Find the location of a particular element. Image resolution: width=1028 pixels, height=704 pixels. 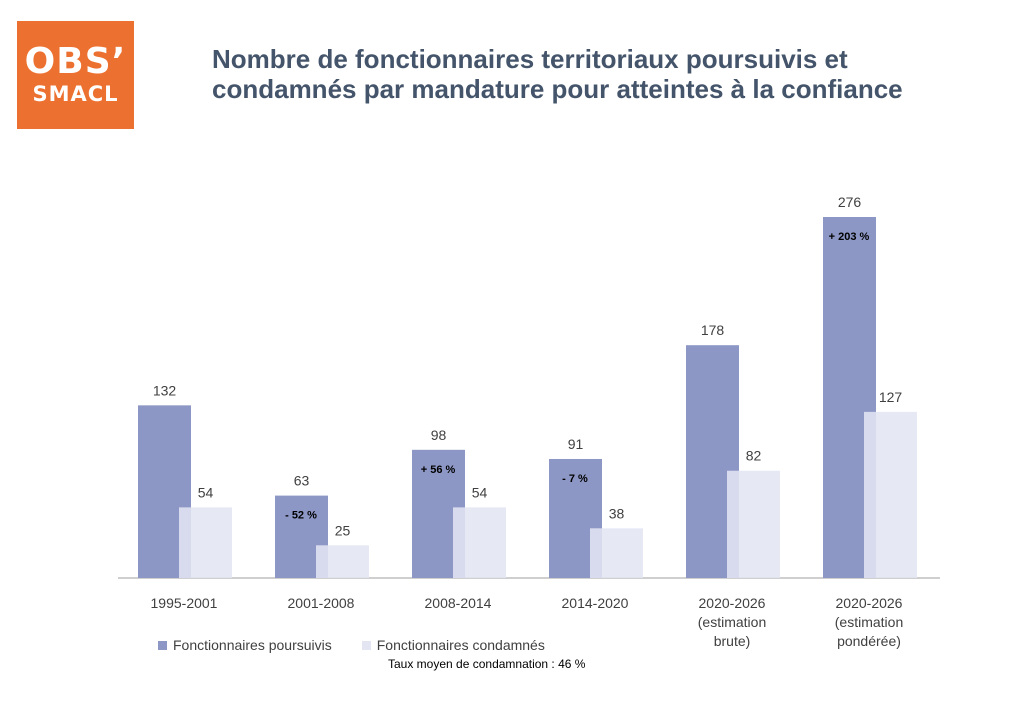

legend-item-poursuivis: Fonctionnaires poursuivis is located at coordinates (245, 645).